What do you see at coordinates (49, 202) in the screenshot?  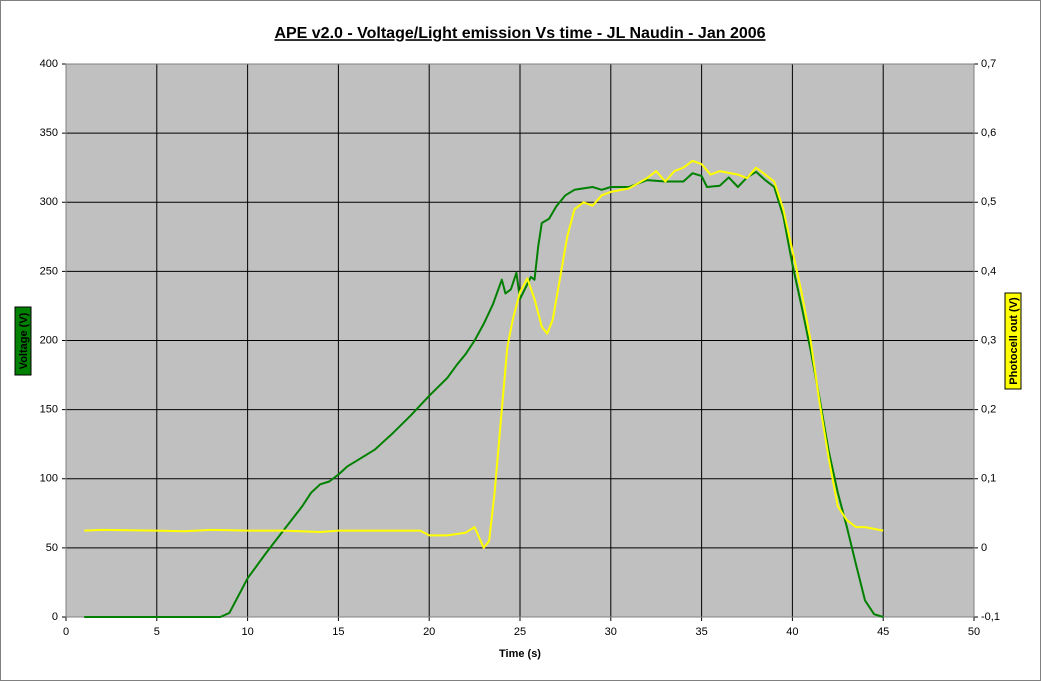 I see `y-tick-label: 300` at bounding box center [49, 202].